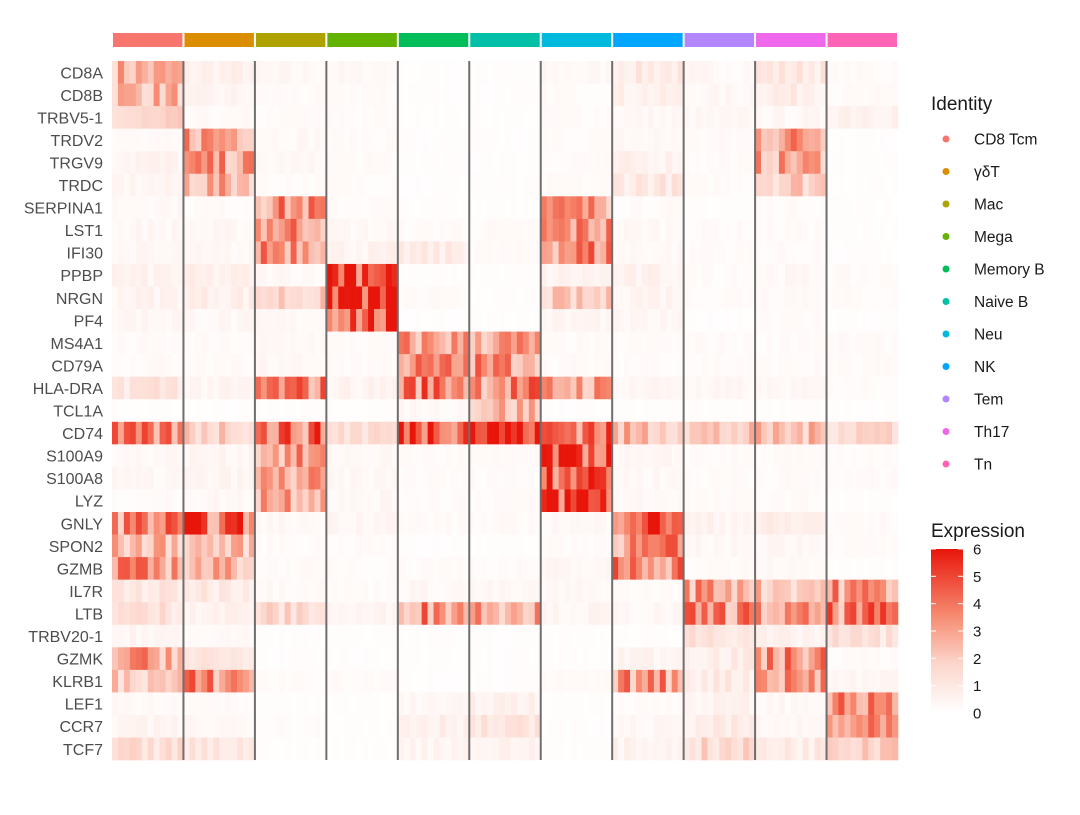  I want to click on cell-pf4-memory-b, so click(433, 320).